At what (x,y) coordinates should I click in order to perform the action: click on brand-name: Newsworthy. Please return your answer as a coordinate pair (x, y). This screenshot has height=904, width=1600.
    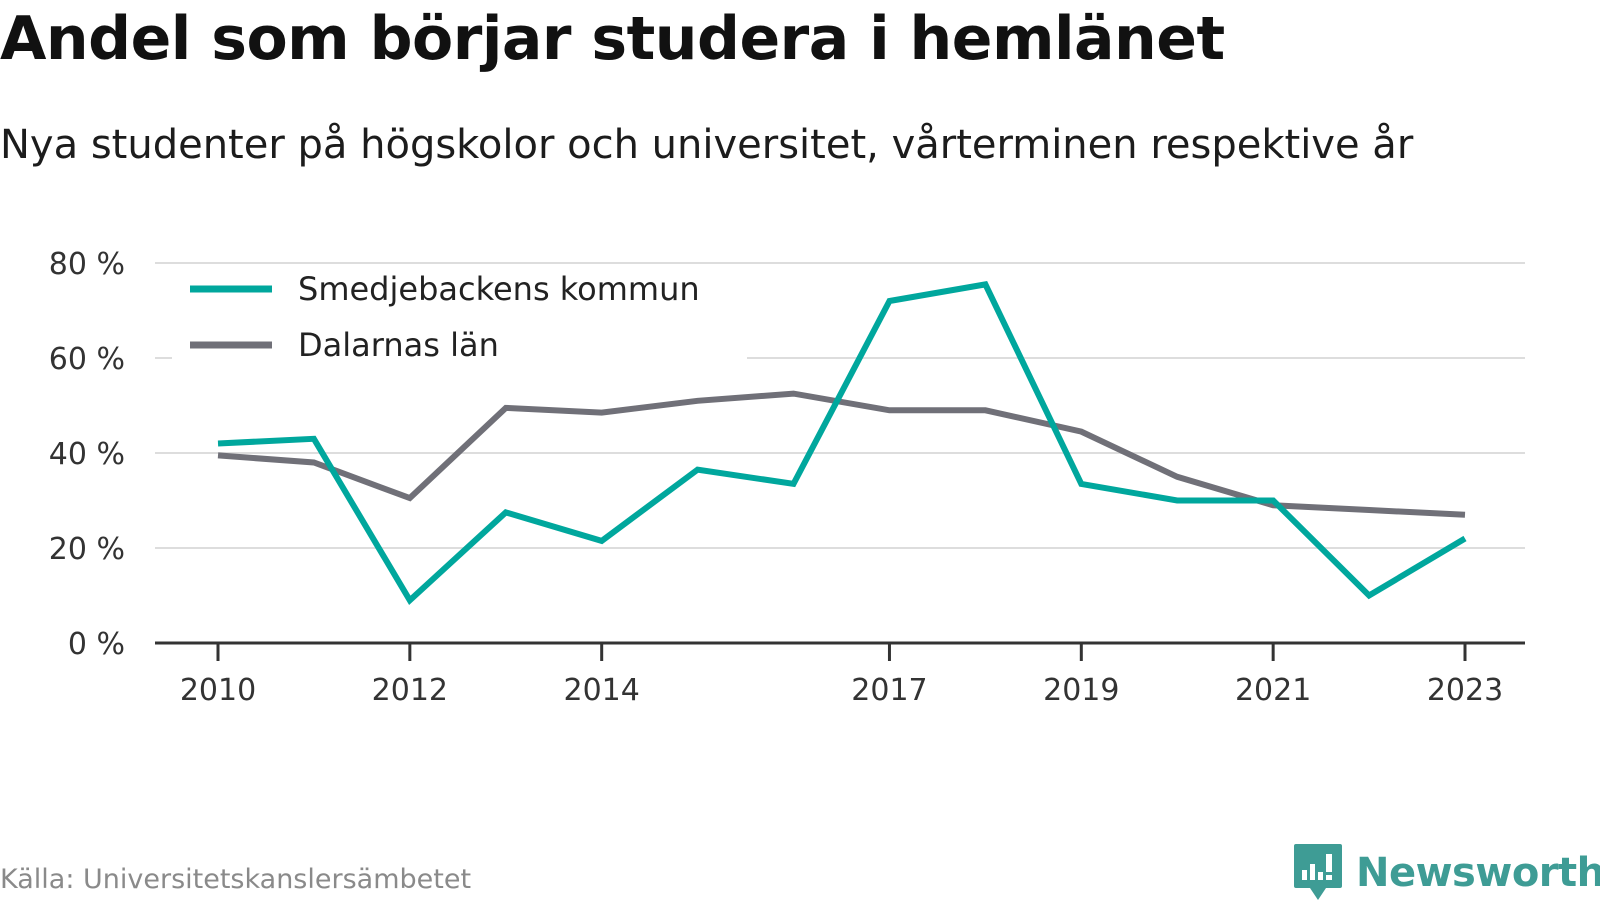
    Looking at the image, I should click on (1478, 873).